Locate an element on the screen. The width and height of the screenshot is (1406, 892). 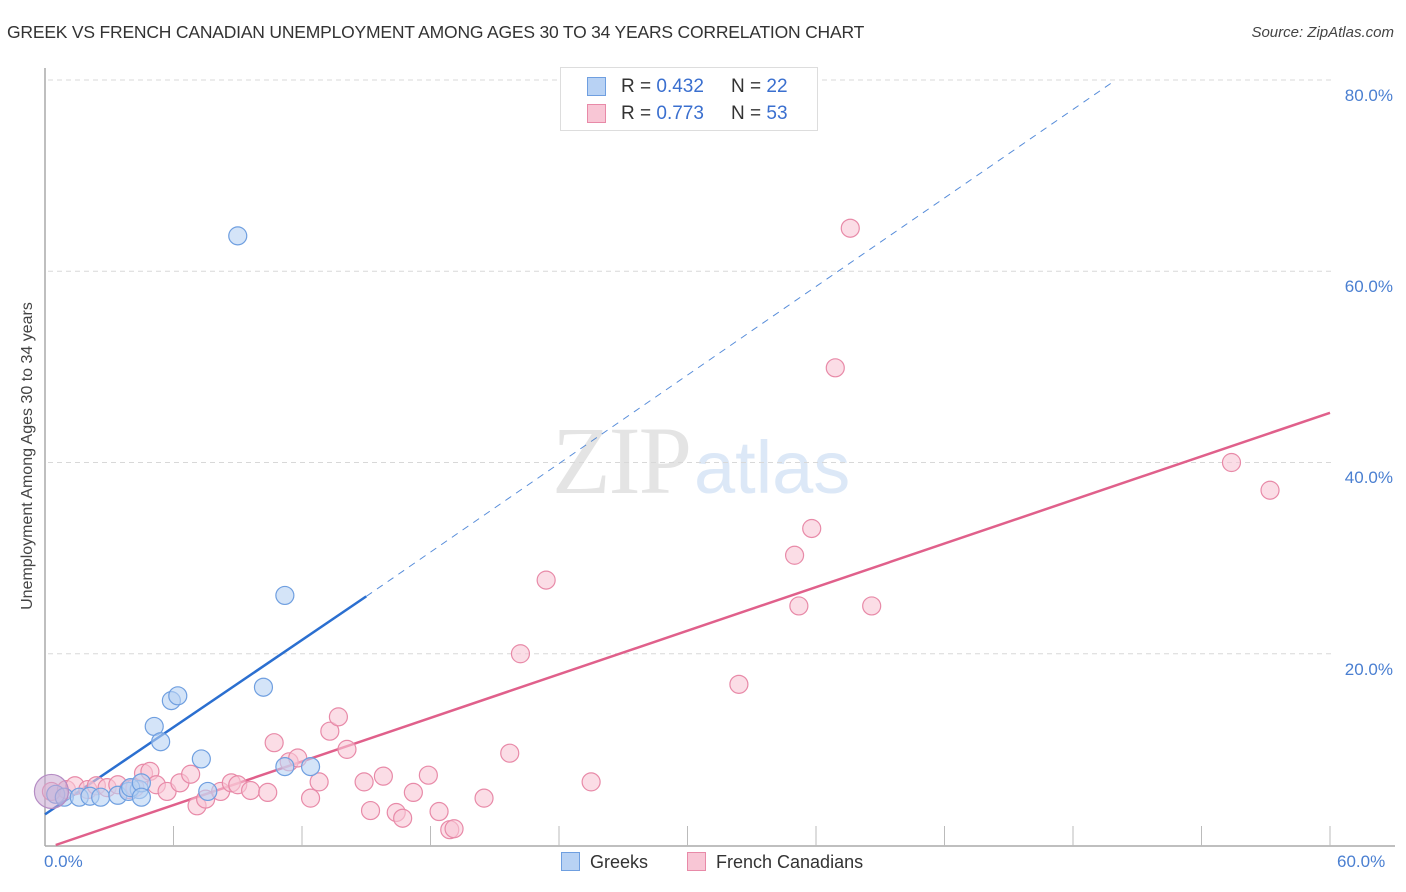
r-value: 0.432 is located at coordinates (680, 86).